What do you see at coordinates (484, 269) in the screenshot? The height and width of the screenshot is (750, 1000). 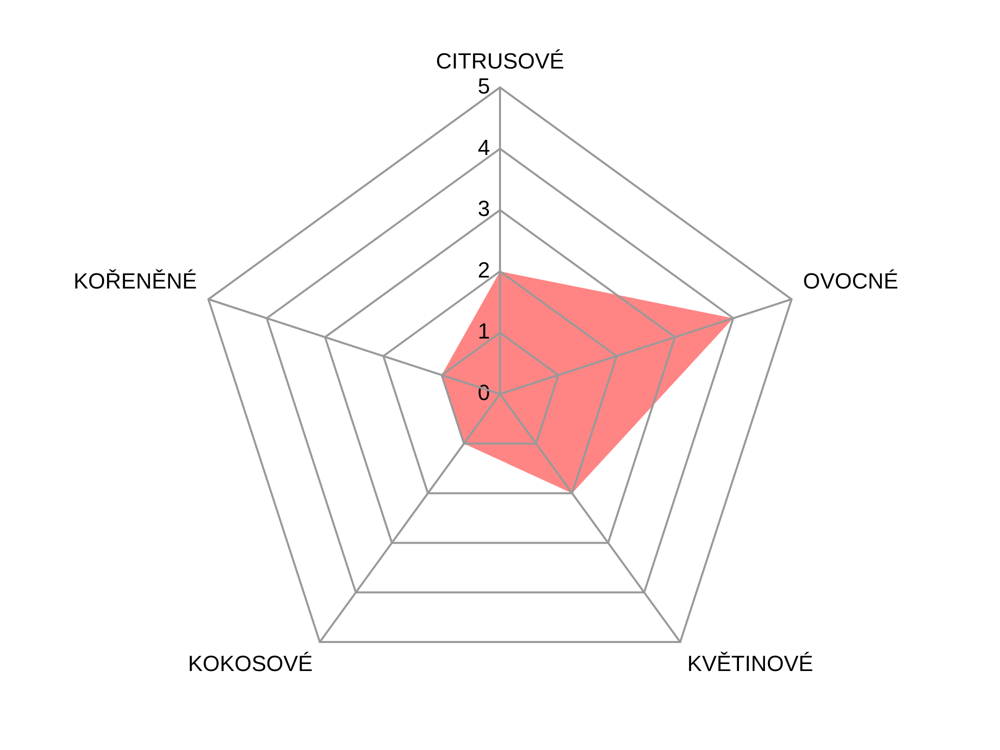 I see `y-tick-label: 2` at bounding box center [484, 269].